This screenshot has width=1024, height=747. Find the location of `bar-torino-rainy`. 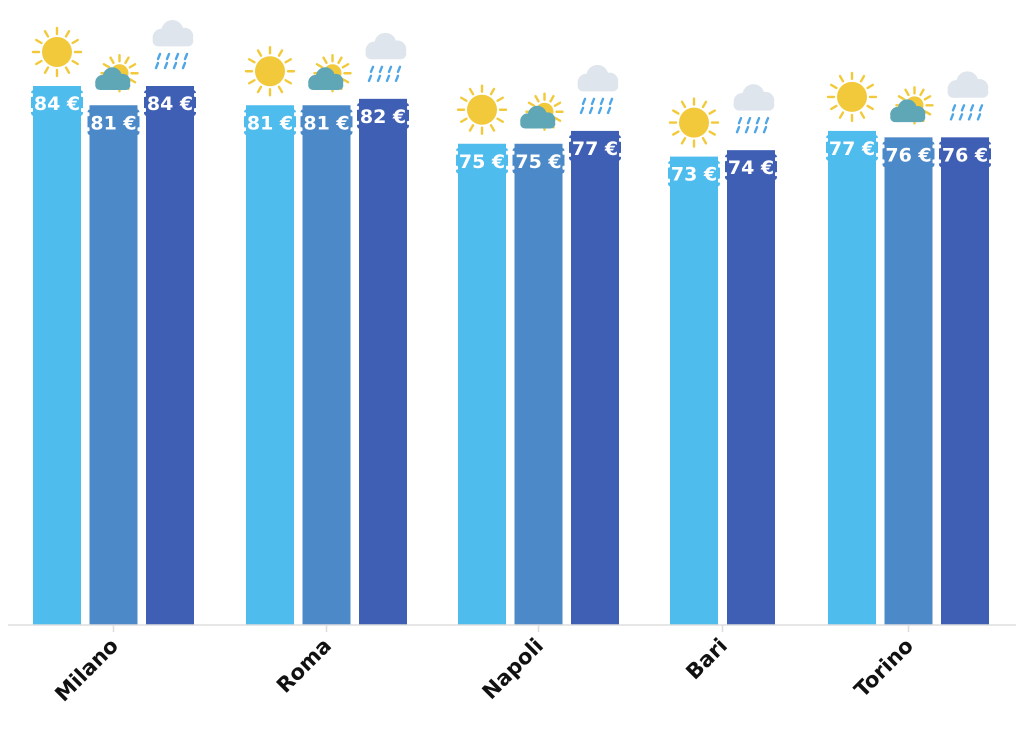

bar-torino-rainy is located at coordinates (965, 381).